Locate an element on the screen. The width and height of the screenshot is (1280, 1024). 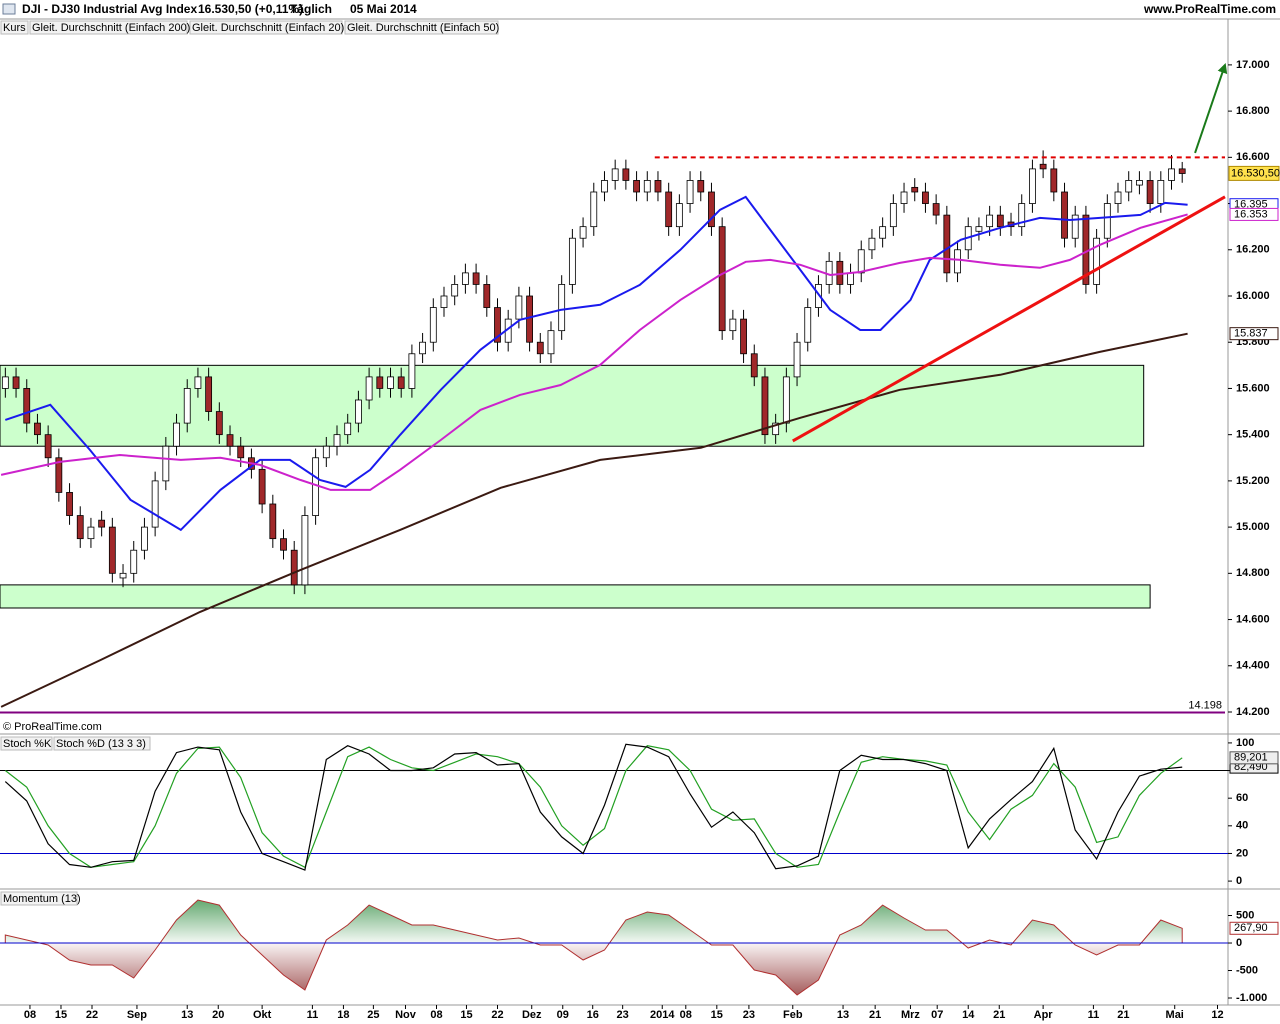
y-tick-label: 16.800 is located at coordinates (1253, 111).